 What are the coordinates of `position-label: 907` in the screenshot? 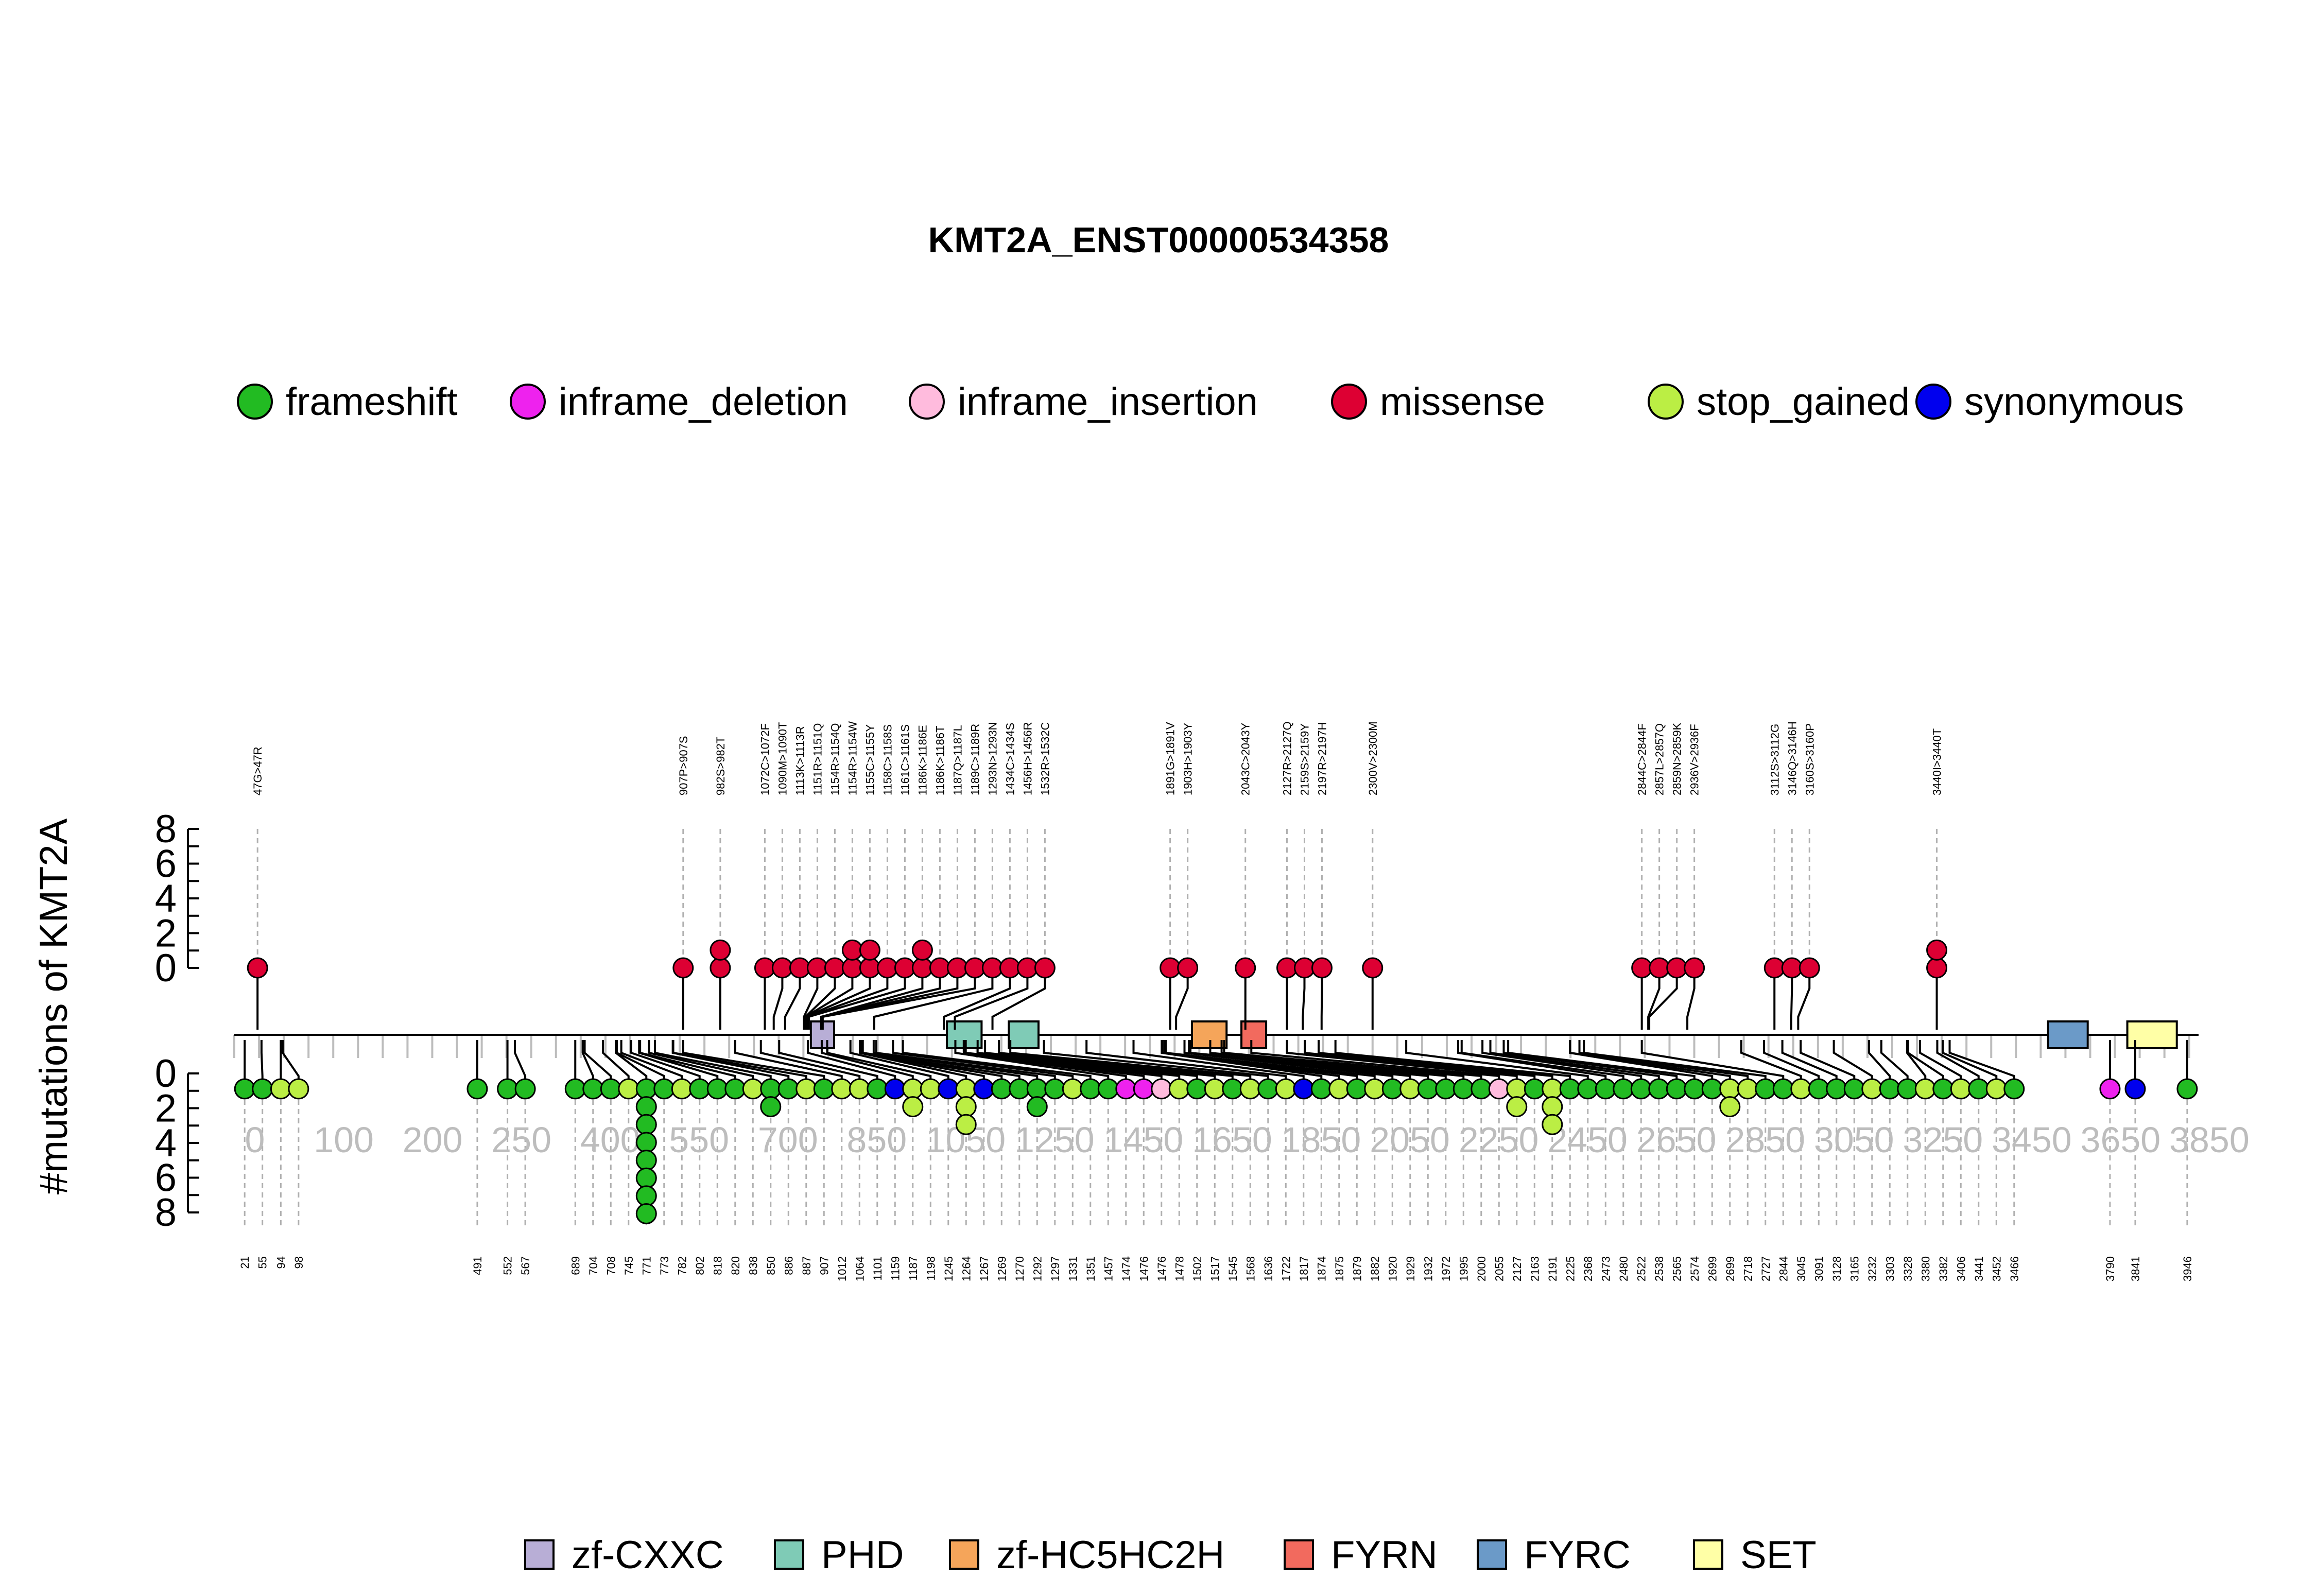 It's located at (824, 1265).